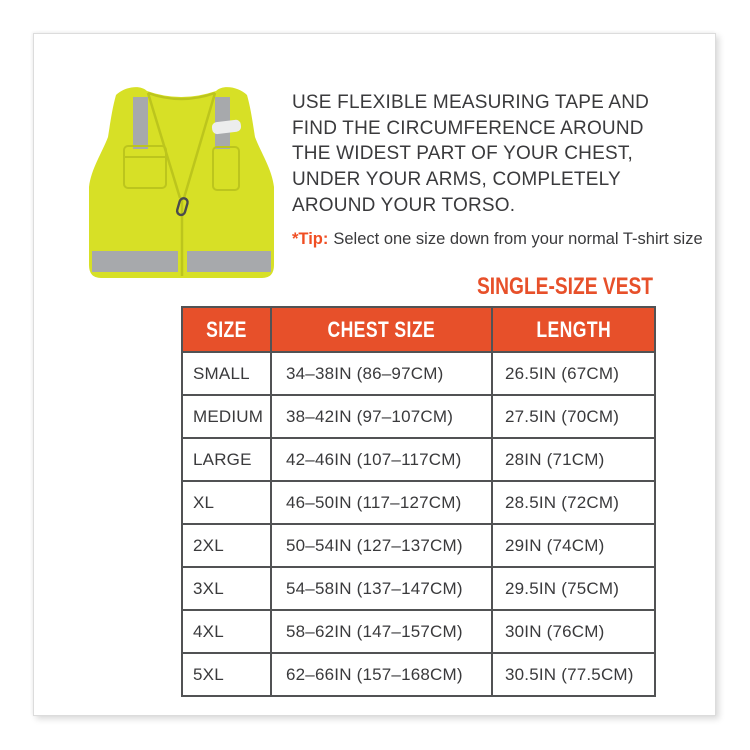 Image resolution: width=750 pixels, height=750 pixels. I want to click on zipper-pull, so click(182, 207).